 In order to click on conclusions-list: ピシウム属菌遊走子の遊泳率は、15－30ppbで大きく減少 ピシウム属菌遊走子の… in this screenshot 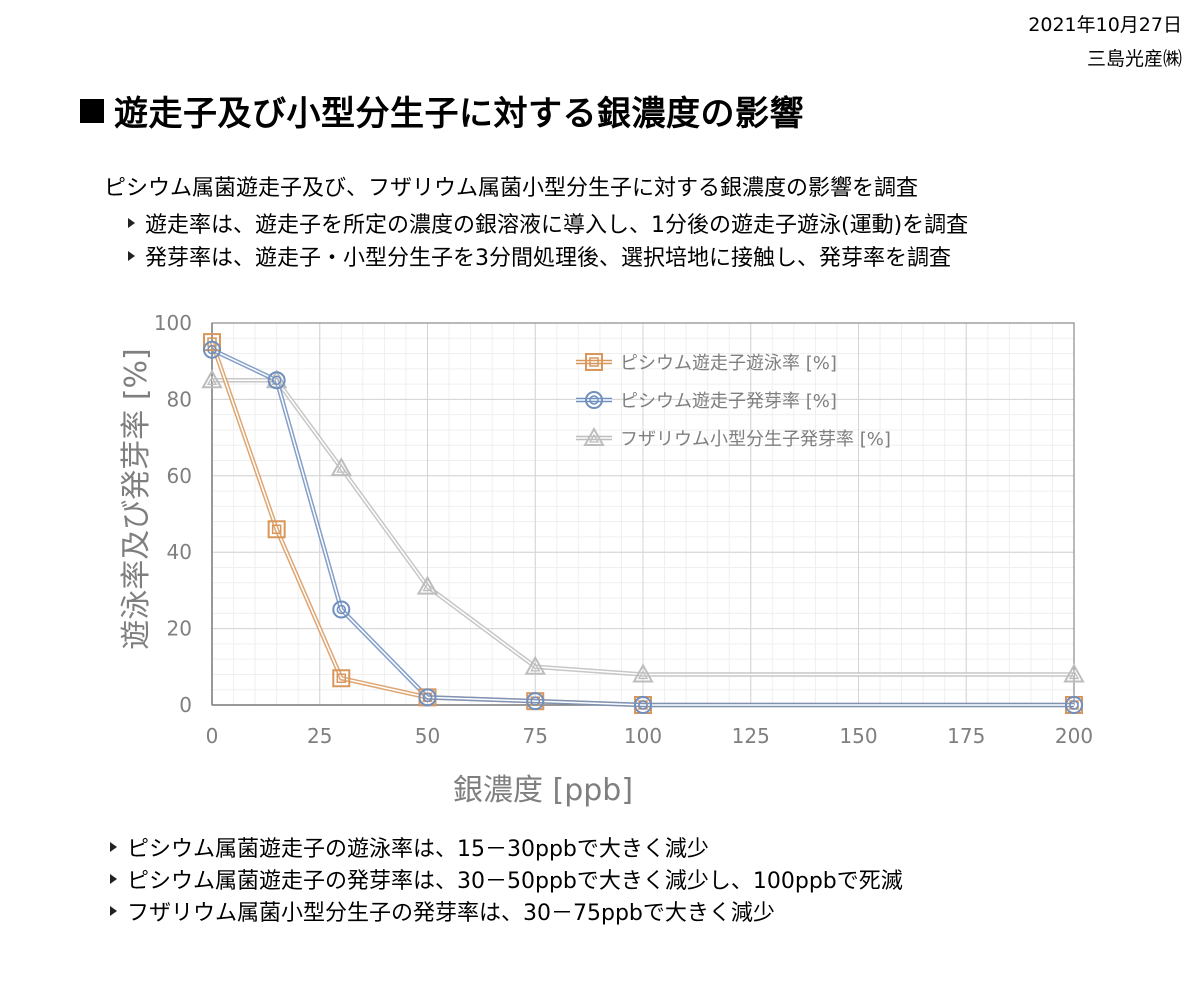, I will do `click(506, 879)`.